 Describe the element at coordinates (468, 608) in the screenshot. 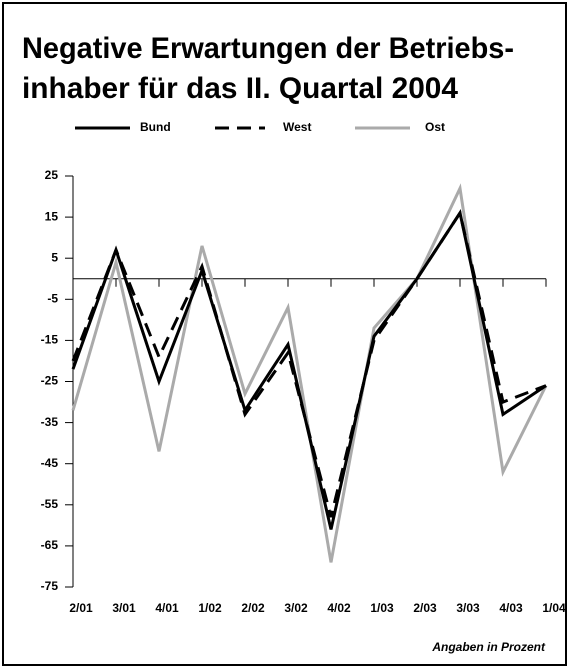

I see `x-tick-label: 3/03` at that location.